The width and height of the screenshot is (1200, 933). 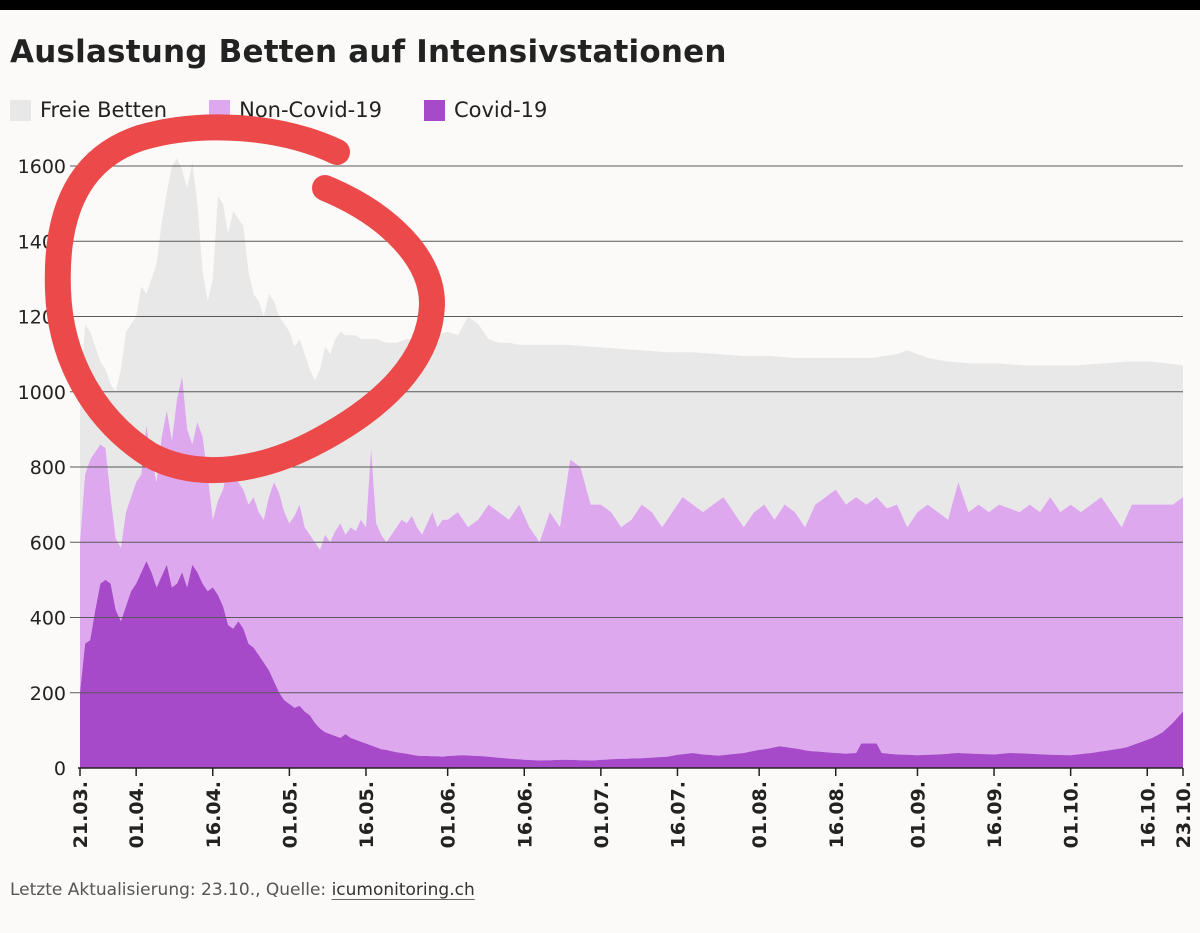 What do you see at coordinates (995, 814) in the screenshot?
I see `x-tick-label: 16.09.` at bounding box center [995, 814].